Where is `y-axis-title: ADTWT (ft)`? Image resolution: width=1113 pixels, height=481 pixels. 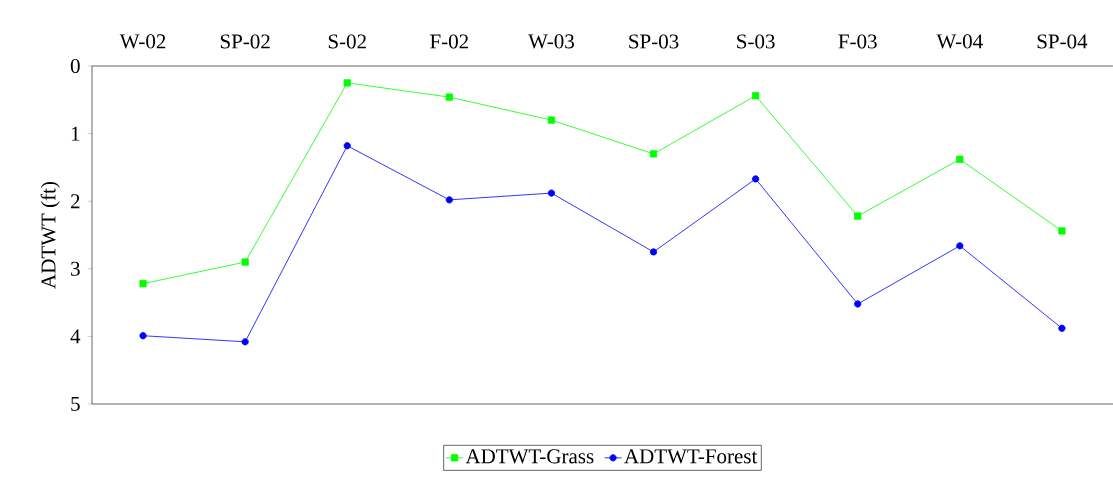
y-axis-title: ADTWT (ft) is located at coordinates (50, 235).